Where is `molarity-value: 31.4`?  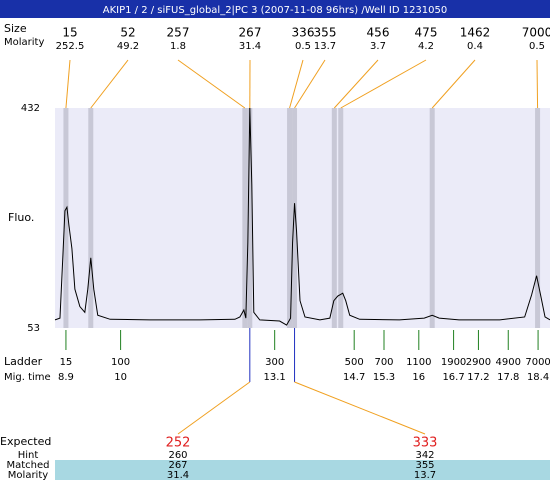 molarity-value: 31.4 is located at coordinates (178, 475).